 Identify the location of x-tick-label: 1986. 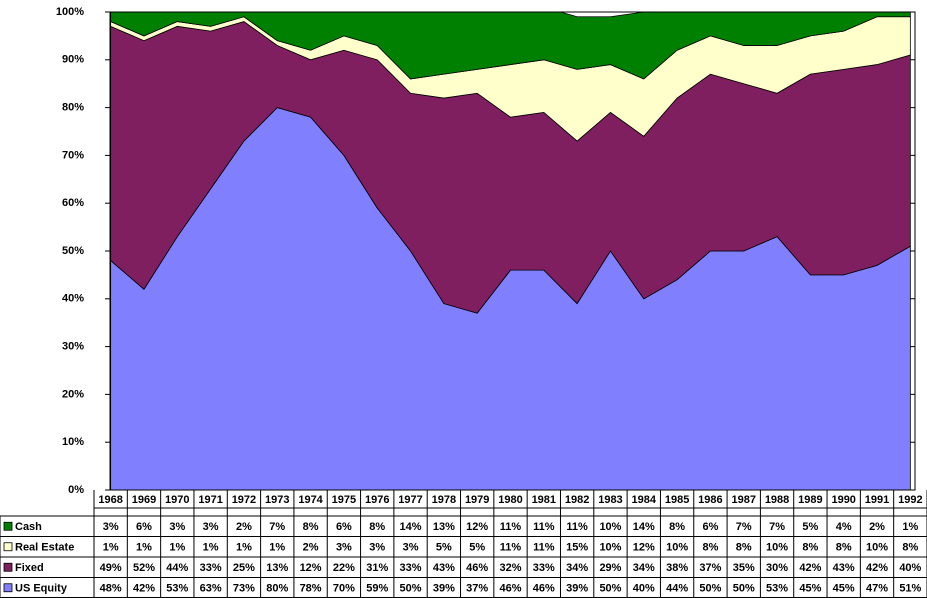
(710, 500).